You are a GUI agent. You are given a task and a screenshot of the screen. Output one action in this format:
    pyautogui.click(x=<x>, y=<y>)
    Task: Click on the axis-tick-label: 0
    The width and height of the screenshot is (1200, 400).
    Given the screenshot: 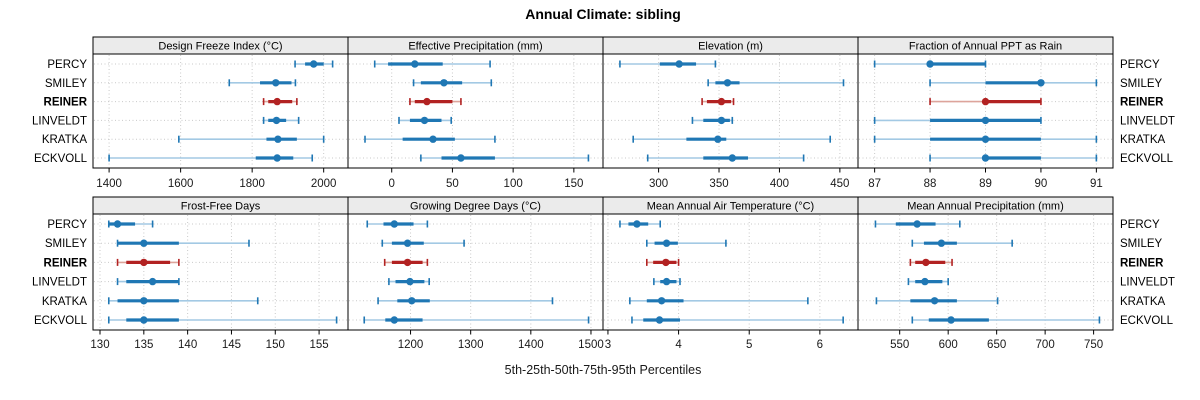 What is the action you would take?
    pyautogui.click(x=392, y=184)
    